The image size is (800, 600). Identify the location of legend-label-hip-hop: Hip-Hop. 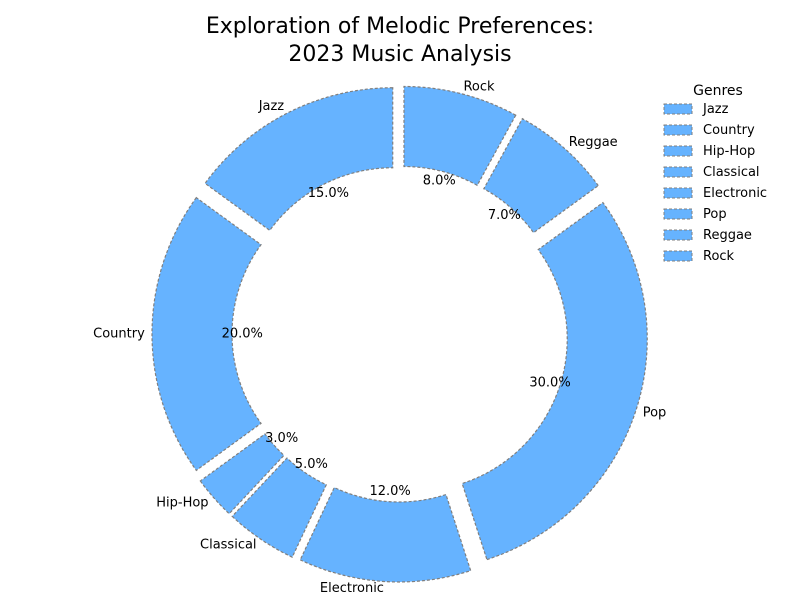
(729, 151).